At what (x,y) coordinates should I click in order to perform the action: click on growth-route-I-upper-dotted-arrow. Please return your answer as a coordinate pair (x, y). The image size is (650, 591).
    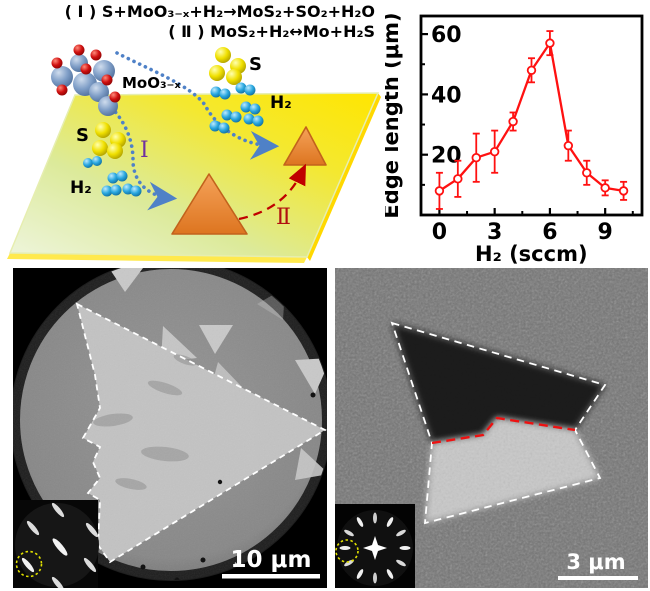
    Looking at the image, I should click on (197, 105).